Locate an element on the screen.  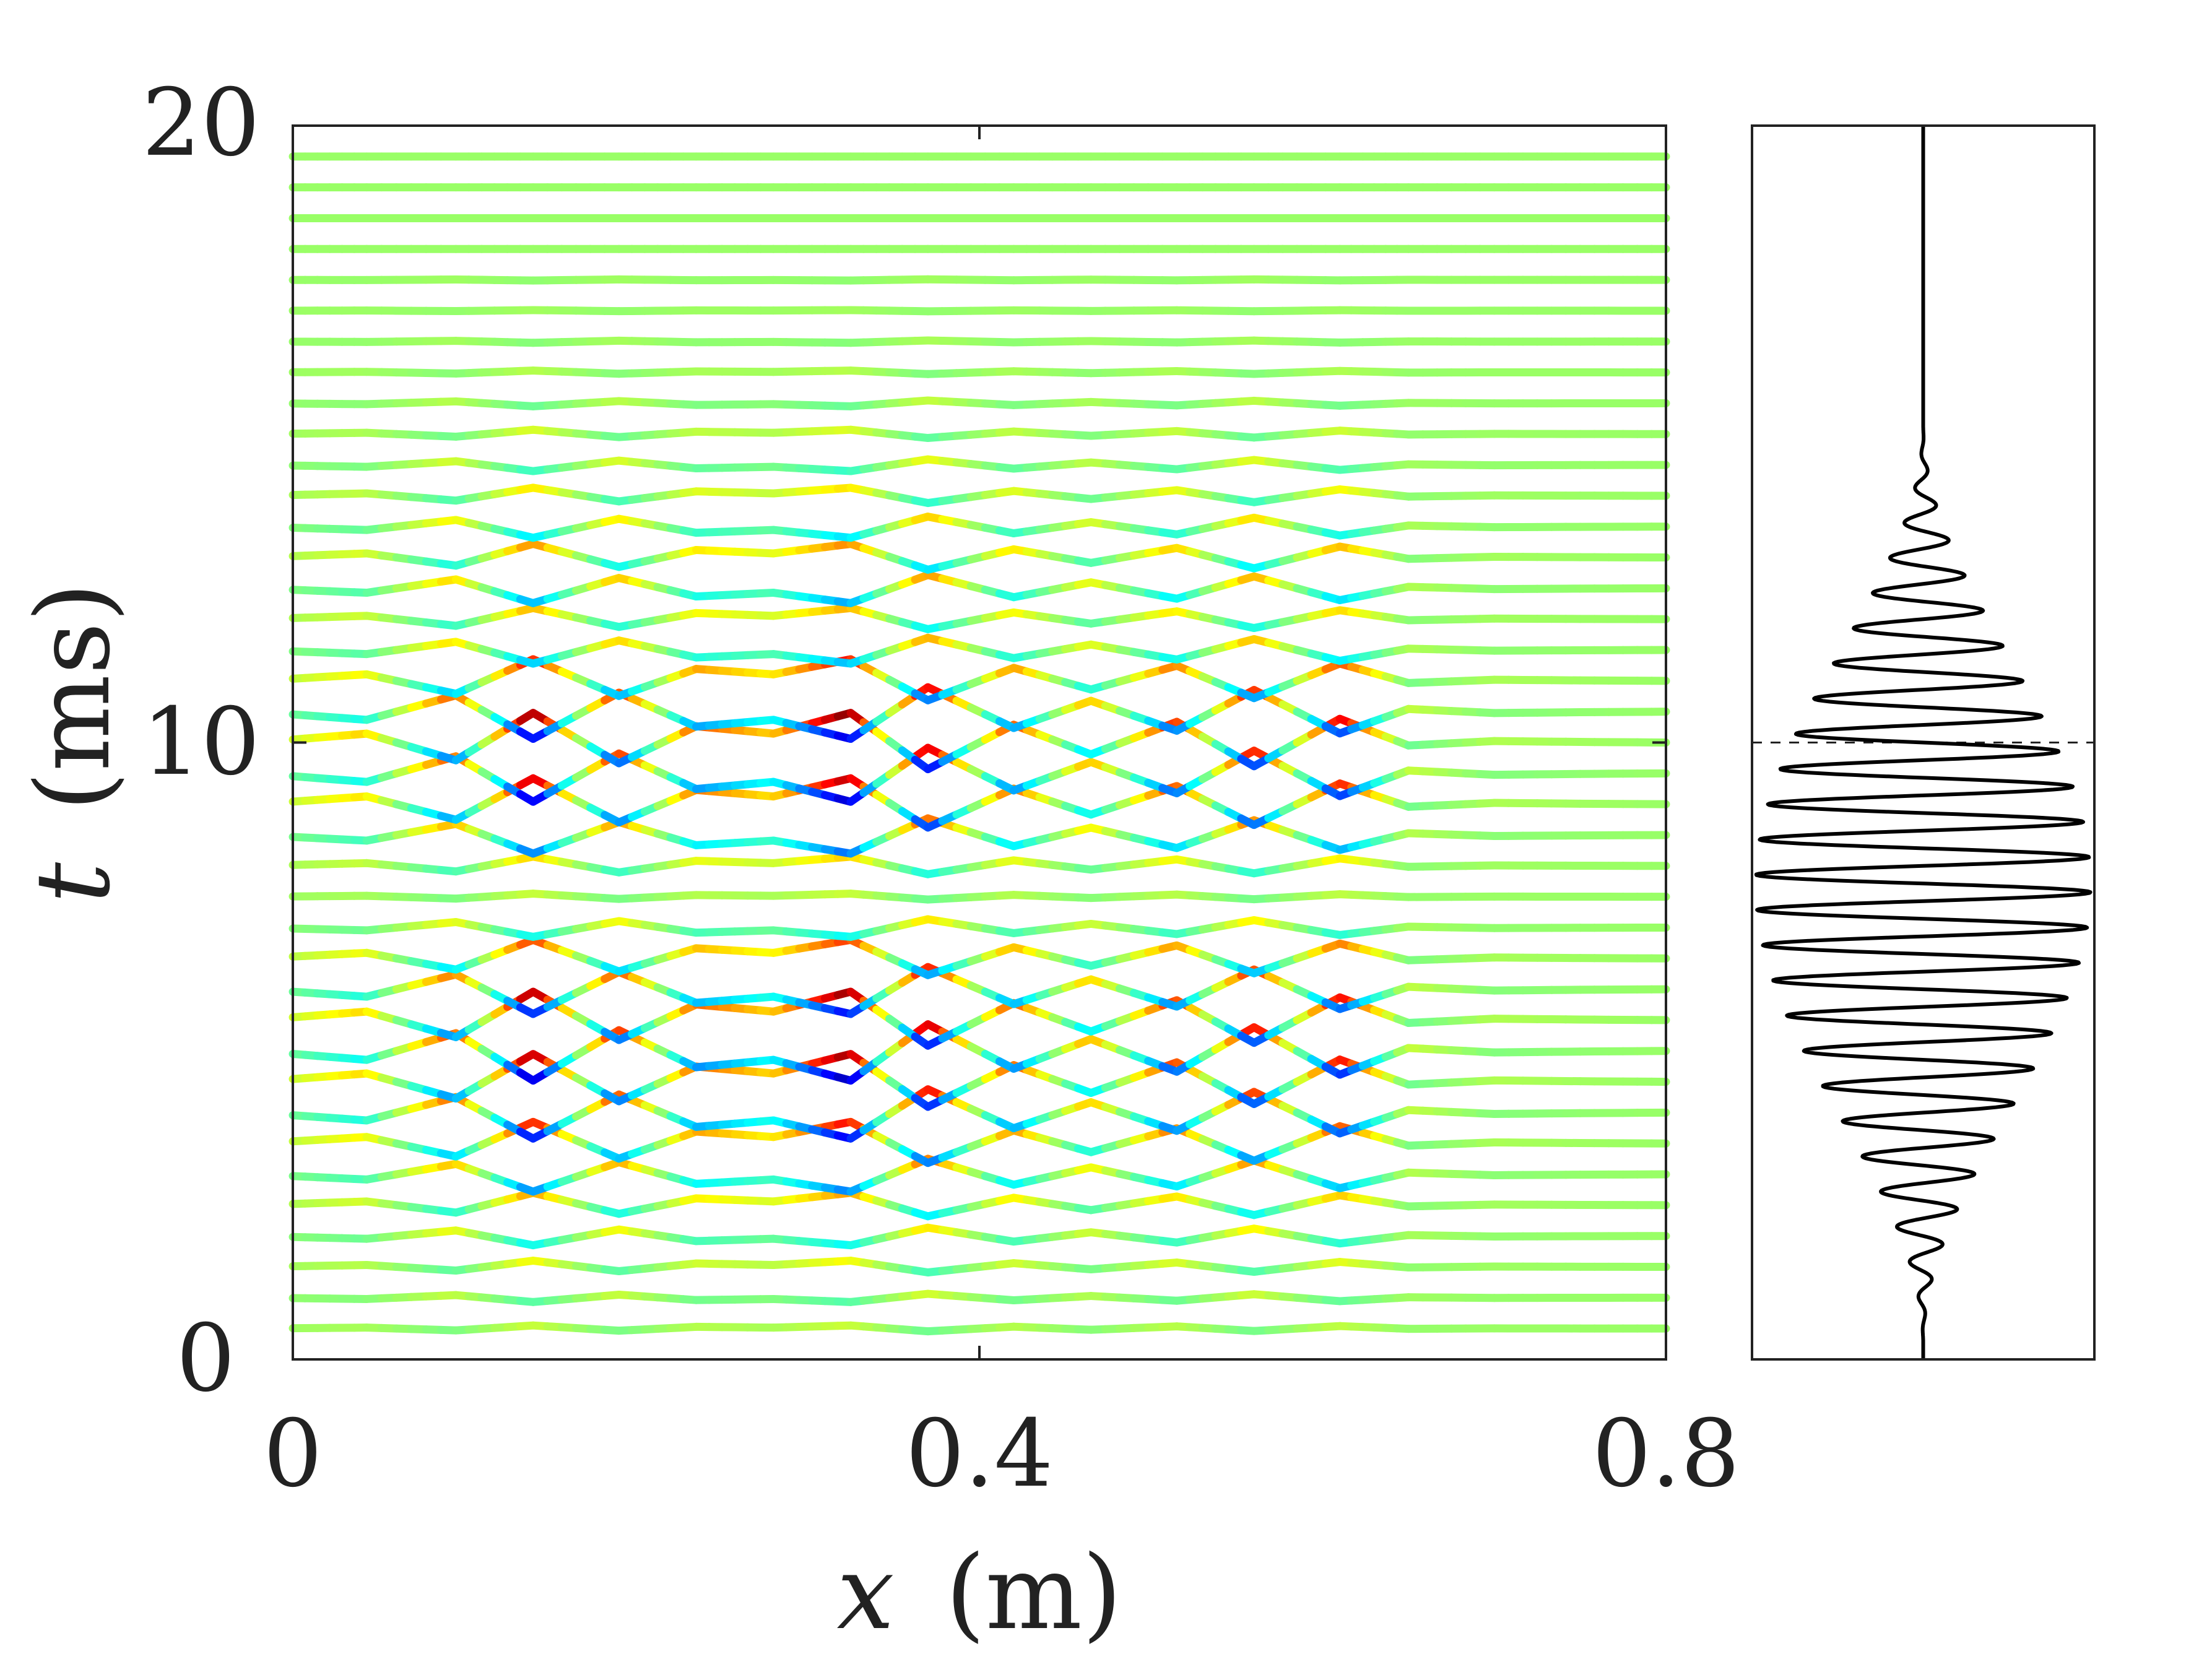
excitation-signal-panel is located at coordinates (1923, 742).